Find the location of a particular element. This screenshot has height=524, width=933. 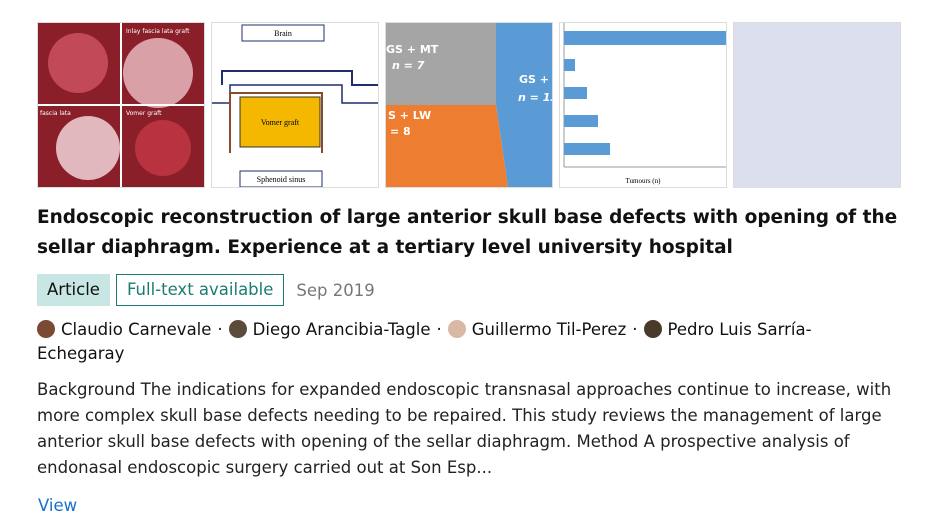

photo-label: Inlay fascia lata graft is located at coordinates (158, 31).